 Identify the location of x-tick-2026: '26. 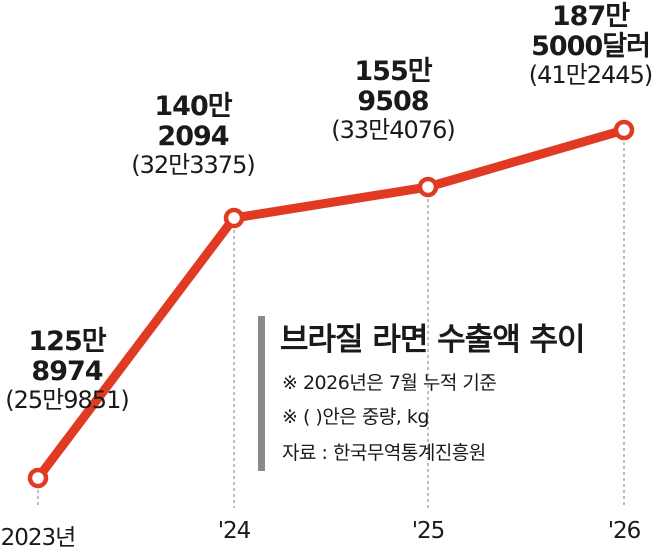
(624, 531).